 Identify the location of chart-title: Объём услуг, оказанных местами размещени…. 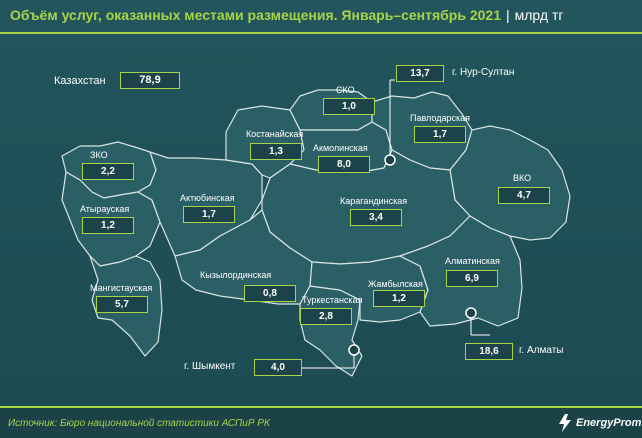
(286, 15).